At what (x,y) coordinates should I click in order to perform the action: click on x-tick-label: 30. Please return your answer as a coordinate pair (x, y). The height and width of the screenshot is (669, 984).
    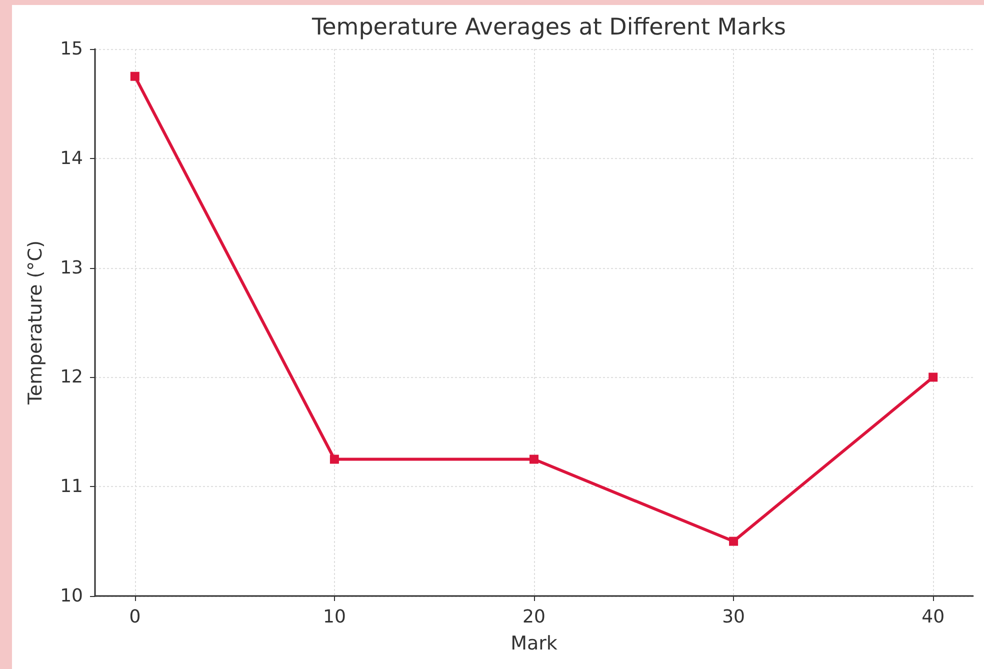
    Looking at the image, I should click on (733, 617).